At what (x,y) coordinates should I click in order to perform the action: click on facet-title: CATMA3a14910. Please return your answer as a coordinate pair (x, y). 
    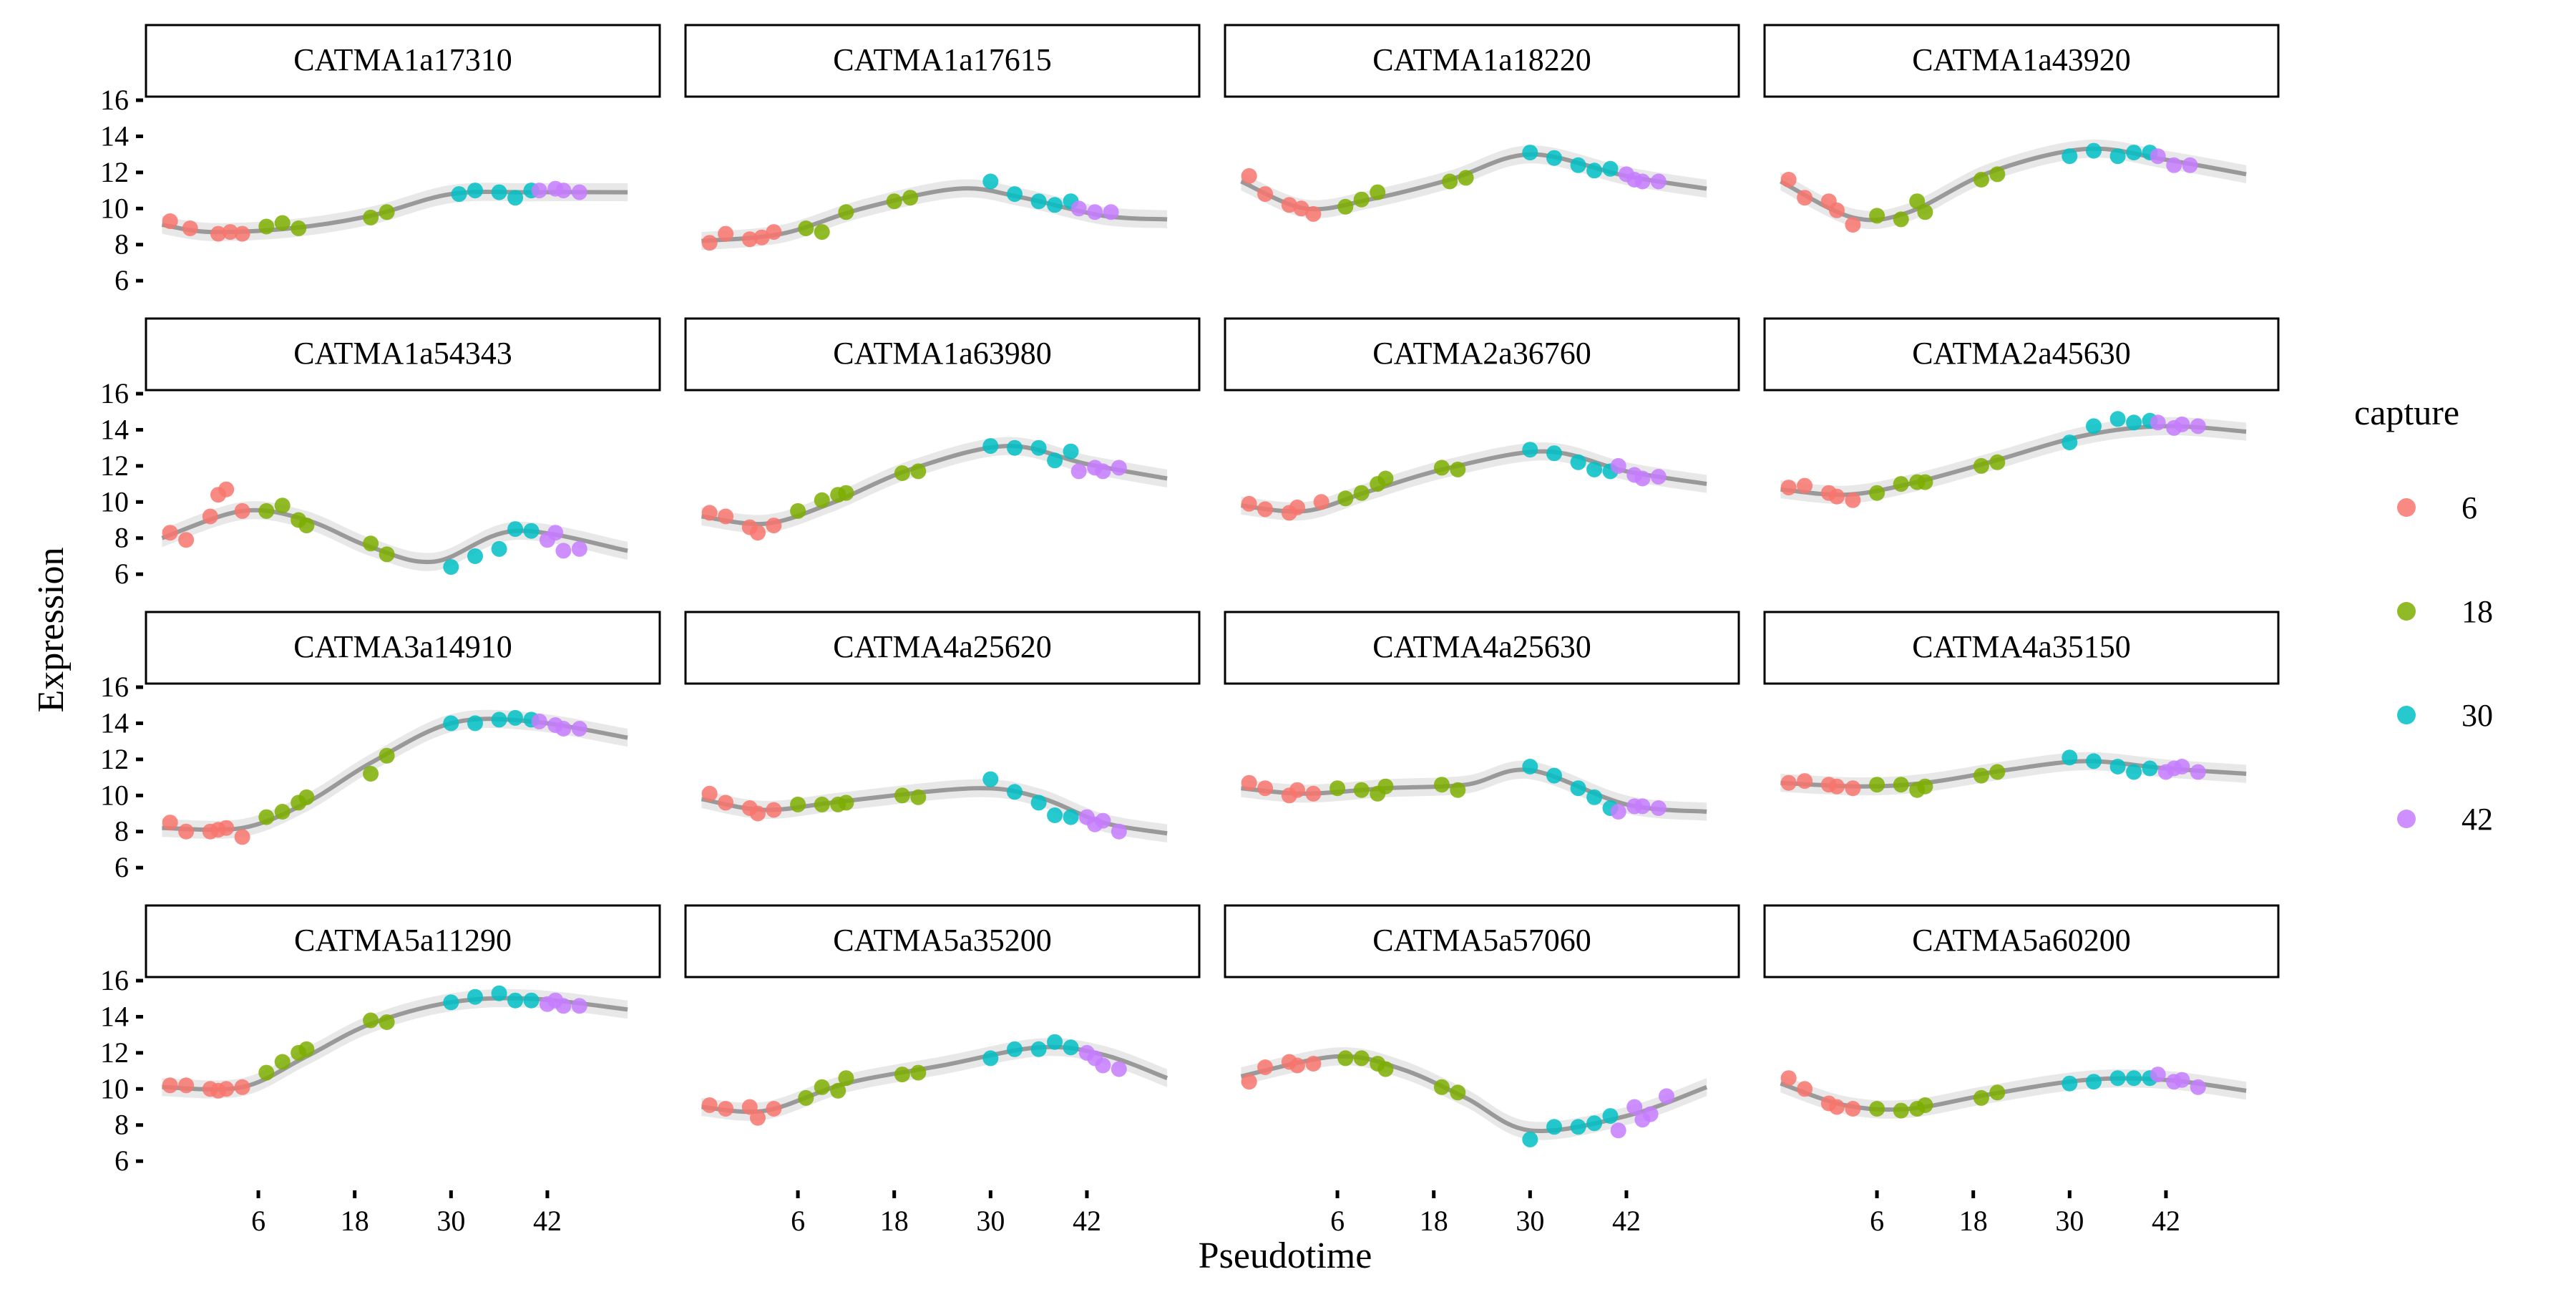
    Looking at the image, I should click on (402, 646).